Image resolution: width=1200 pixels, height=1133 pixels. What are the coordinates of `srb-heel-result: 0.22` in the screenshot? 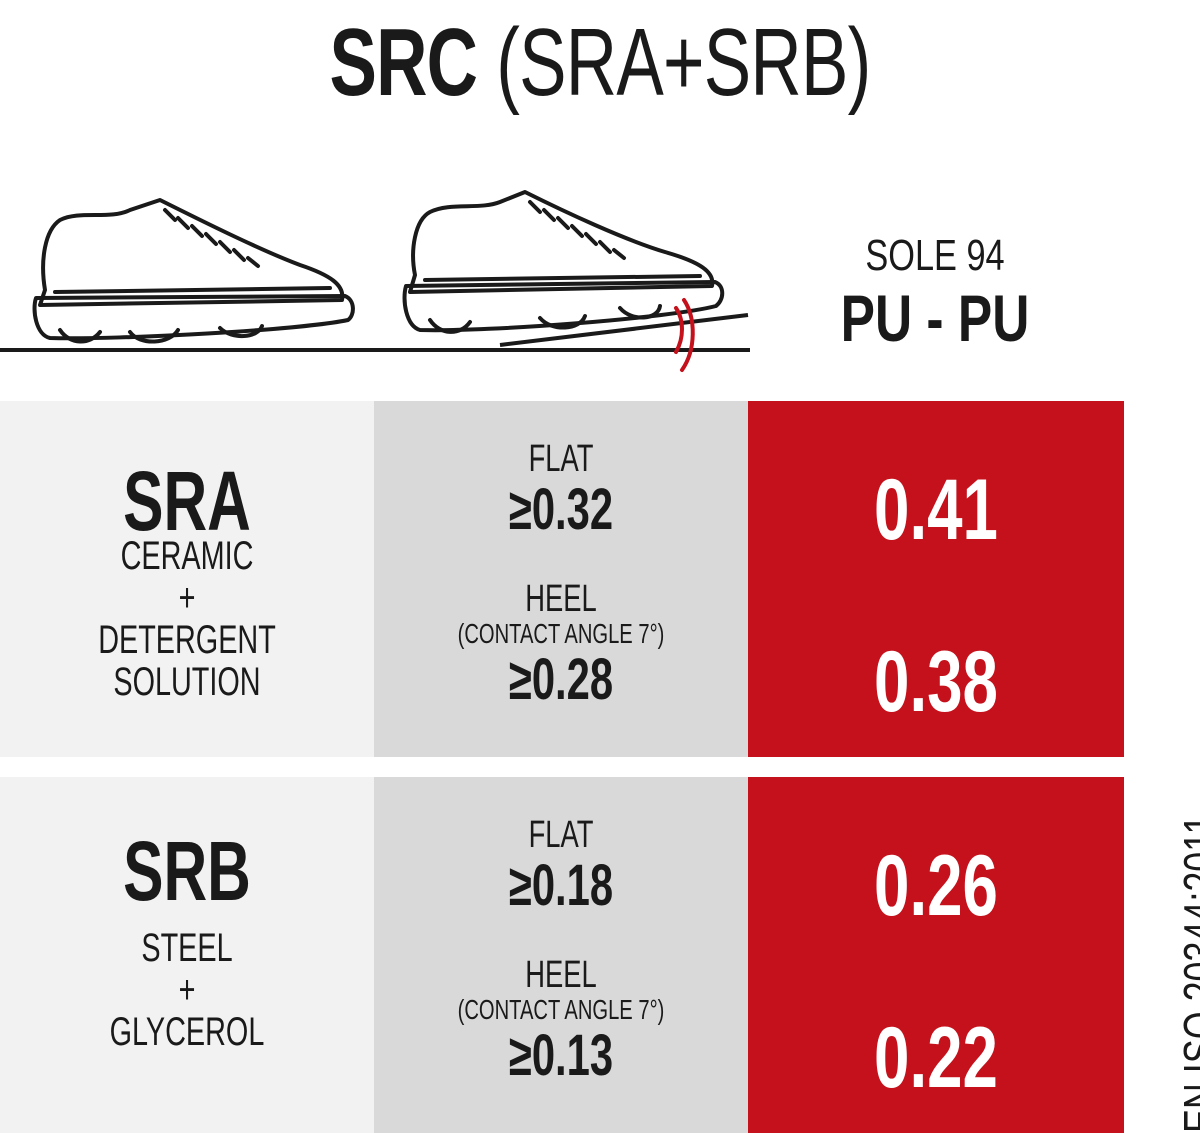 It's located at (936, 1058).